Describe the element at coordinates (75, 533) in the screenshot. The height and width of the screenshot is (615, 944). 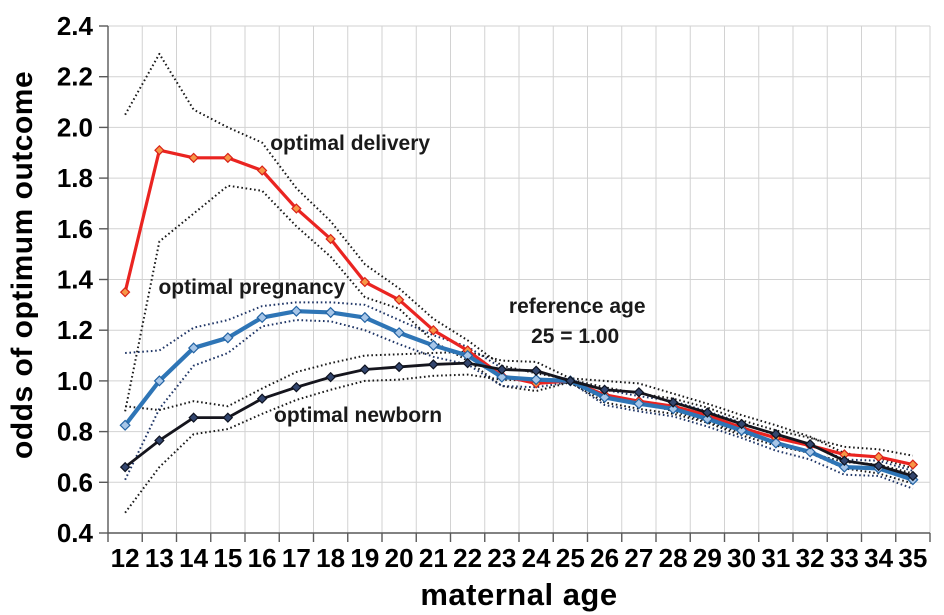
I see `y-tick-label: 0.4` at that location.